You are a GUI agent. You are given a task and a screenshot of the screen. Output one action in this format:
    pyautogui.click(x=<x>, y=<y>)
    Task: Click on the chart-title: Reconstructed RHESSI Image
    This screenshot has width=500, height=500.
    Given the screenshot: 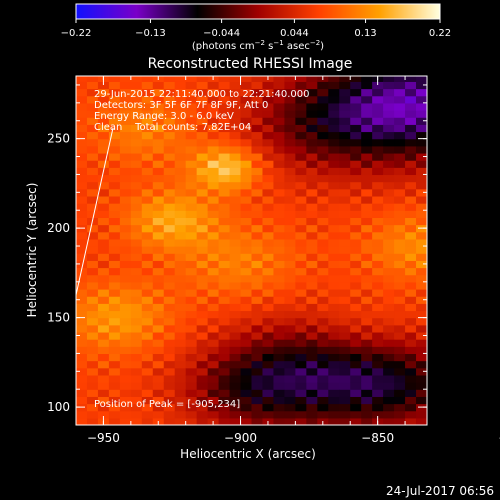 What is the action you would take?
    pyautogui.click(x=250, y=64)
    